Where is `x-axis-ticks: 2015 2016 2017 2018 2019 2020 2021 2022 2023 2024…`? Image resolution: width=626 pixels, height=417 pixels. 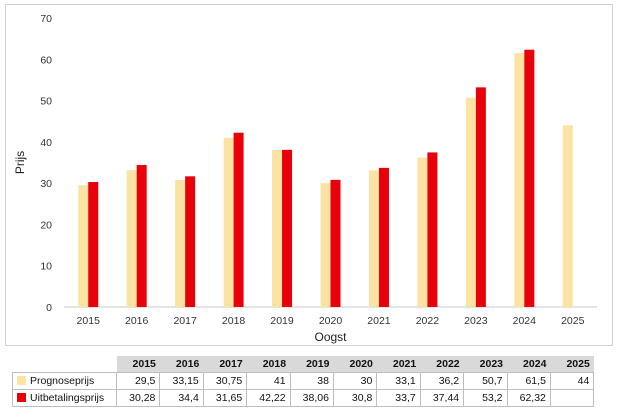
x-axis-ticks: 2015 2016 2017 2018 2019 2020 2021 2022 2023 2024… is located at coordinates (331, 321).